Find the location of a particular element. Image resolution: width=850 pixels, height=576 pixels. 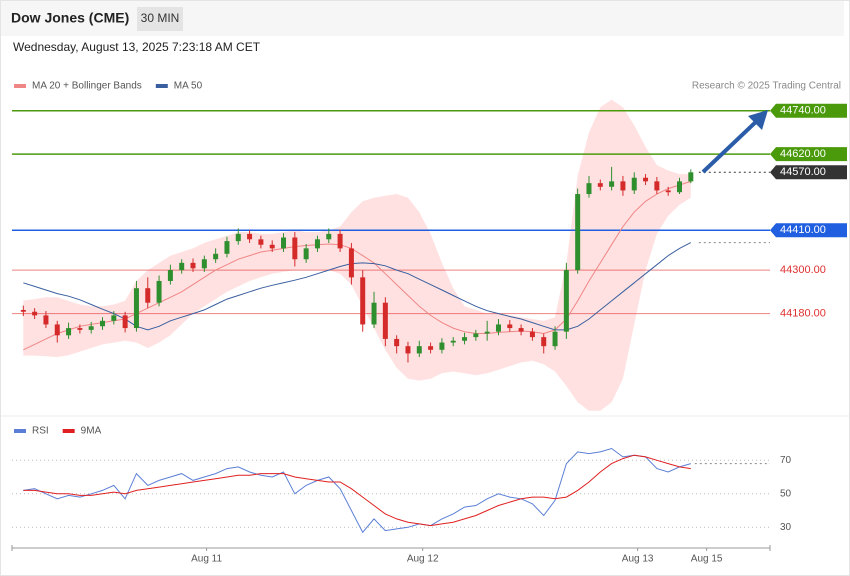

x-tick-label: Aug 13 is located at coordinates (638, 559).